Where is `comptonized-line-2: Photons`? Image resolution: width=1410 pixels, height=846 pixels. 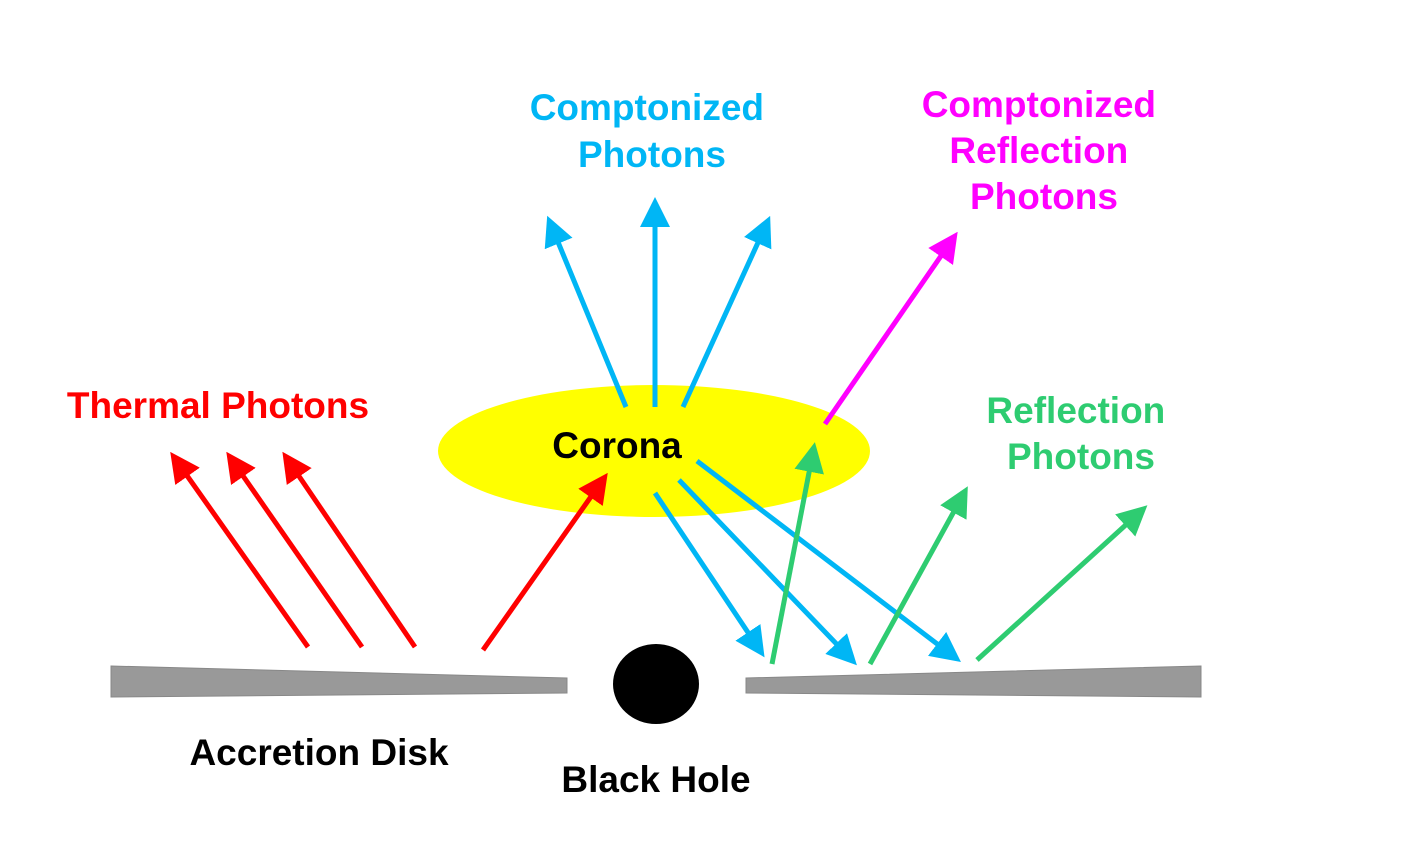 comptonized-line-2: Photons is located at coordinates (652, 154).